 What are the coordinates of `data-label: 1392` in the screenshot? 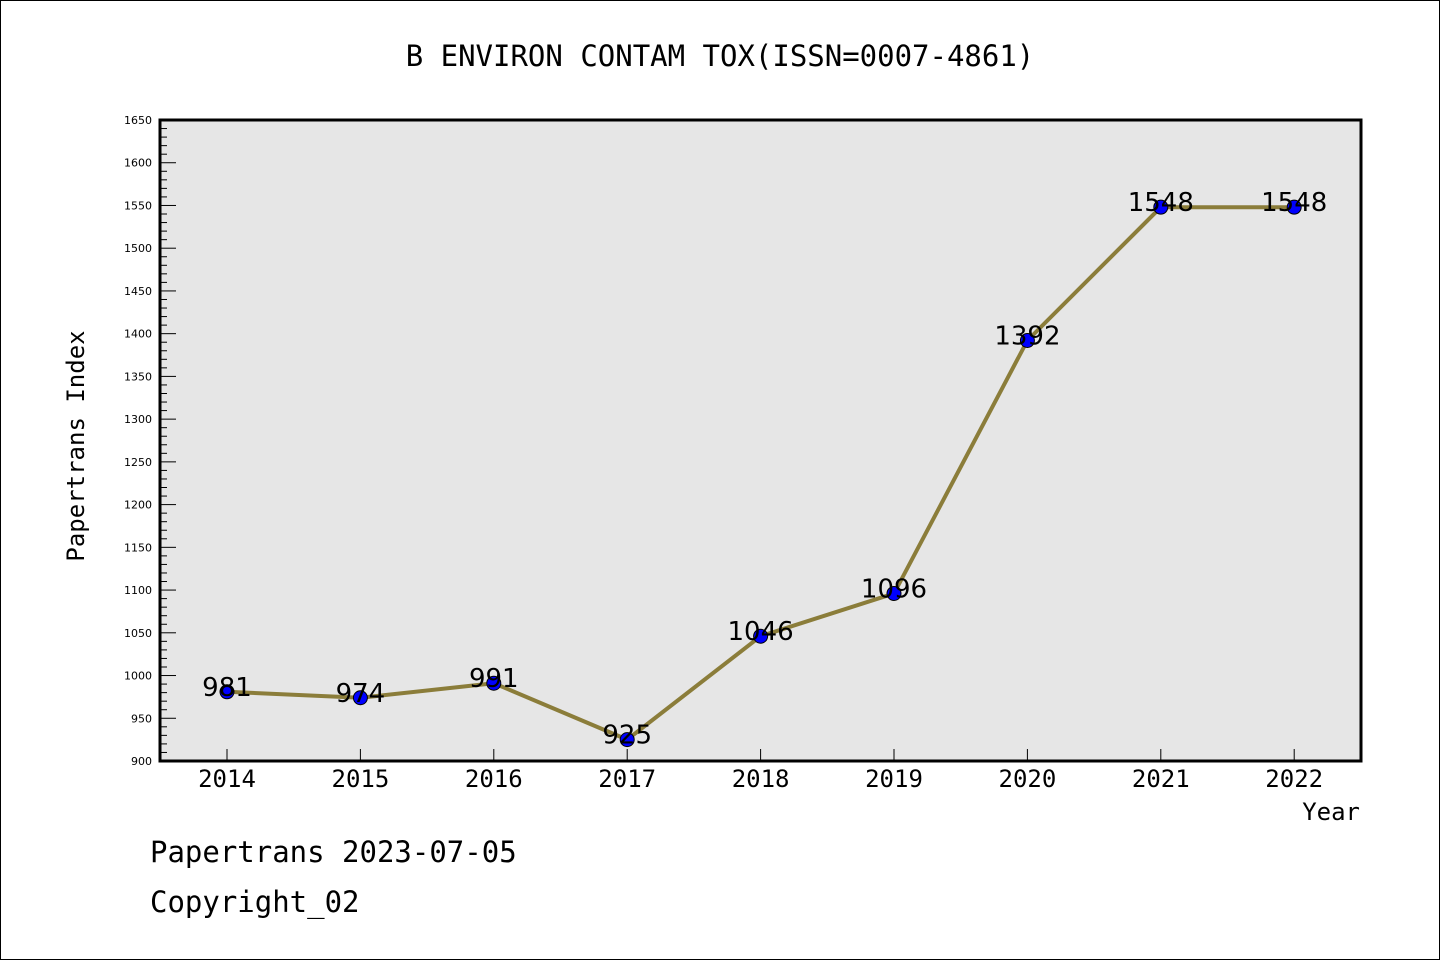 It's located at (1027, 337).